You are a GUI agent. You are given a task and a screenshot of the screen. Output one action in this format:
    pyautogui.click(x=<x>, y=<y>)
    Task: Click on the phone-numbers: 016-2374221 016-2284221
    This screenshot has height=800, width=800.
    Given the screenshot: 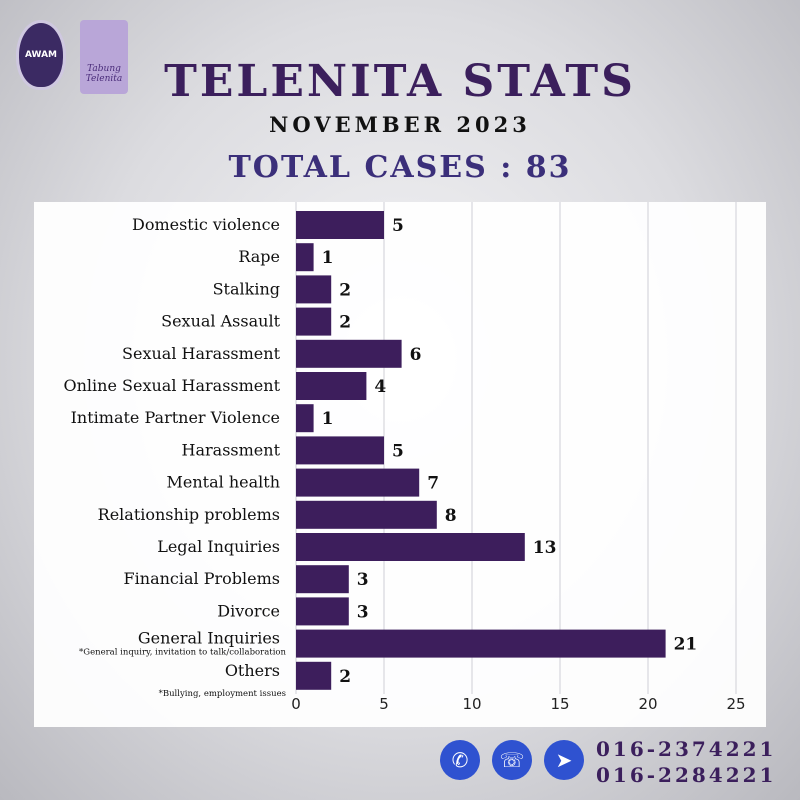 What is the action you would take?
    pyautogui.click(x=686, y=762)
    